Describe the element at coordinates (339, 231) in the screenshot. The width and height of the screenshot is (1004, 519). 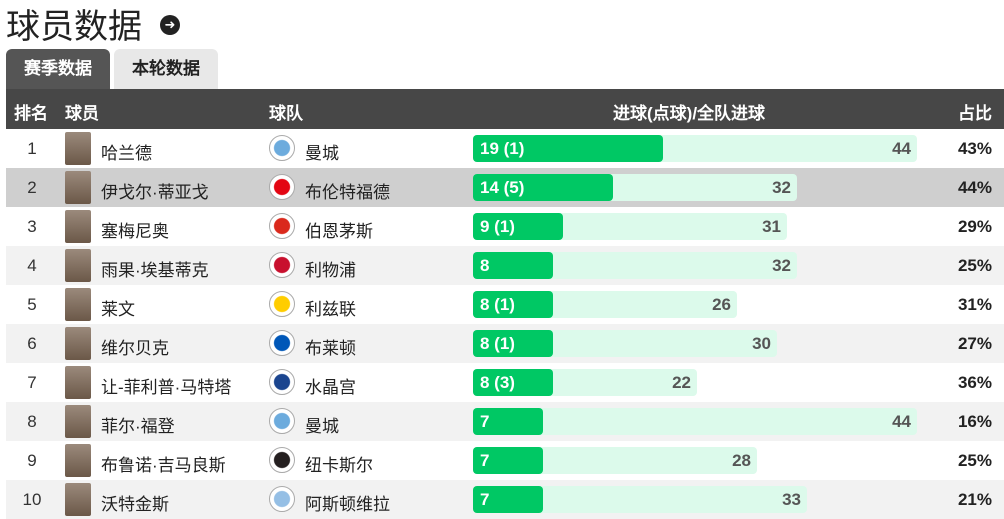
I see `team-name: 伯恩茅斯` at that location.